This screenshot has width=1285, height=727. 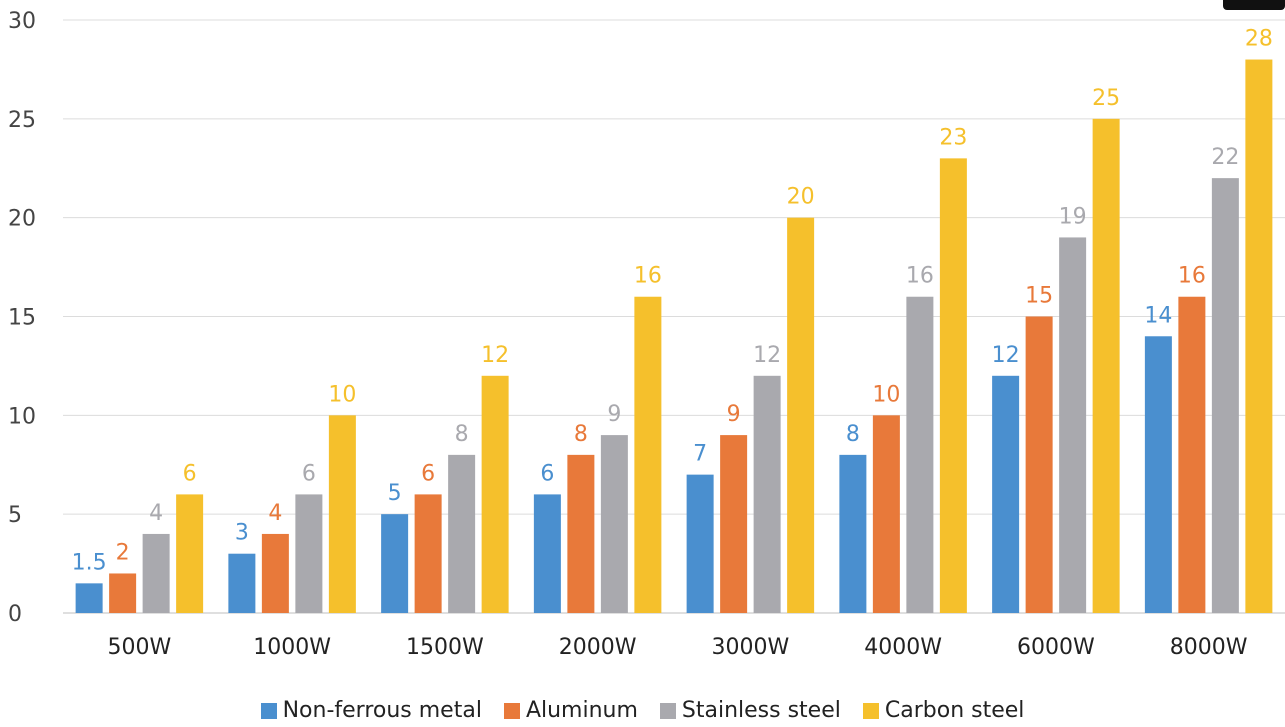 I want to click on y-tick-label: 10, so click(x=22, y=416).